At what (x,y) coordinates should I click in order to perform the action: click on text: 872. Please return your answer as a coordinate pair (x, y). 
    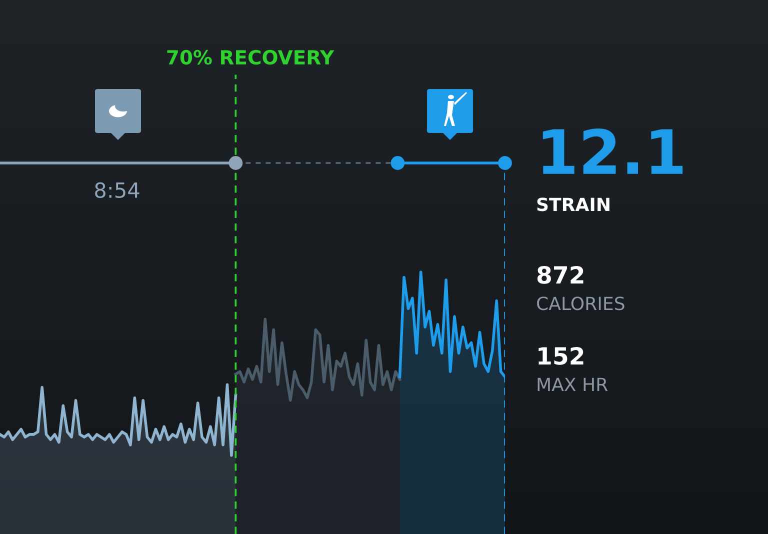
    Looking at the image, I should click on (560, 275).